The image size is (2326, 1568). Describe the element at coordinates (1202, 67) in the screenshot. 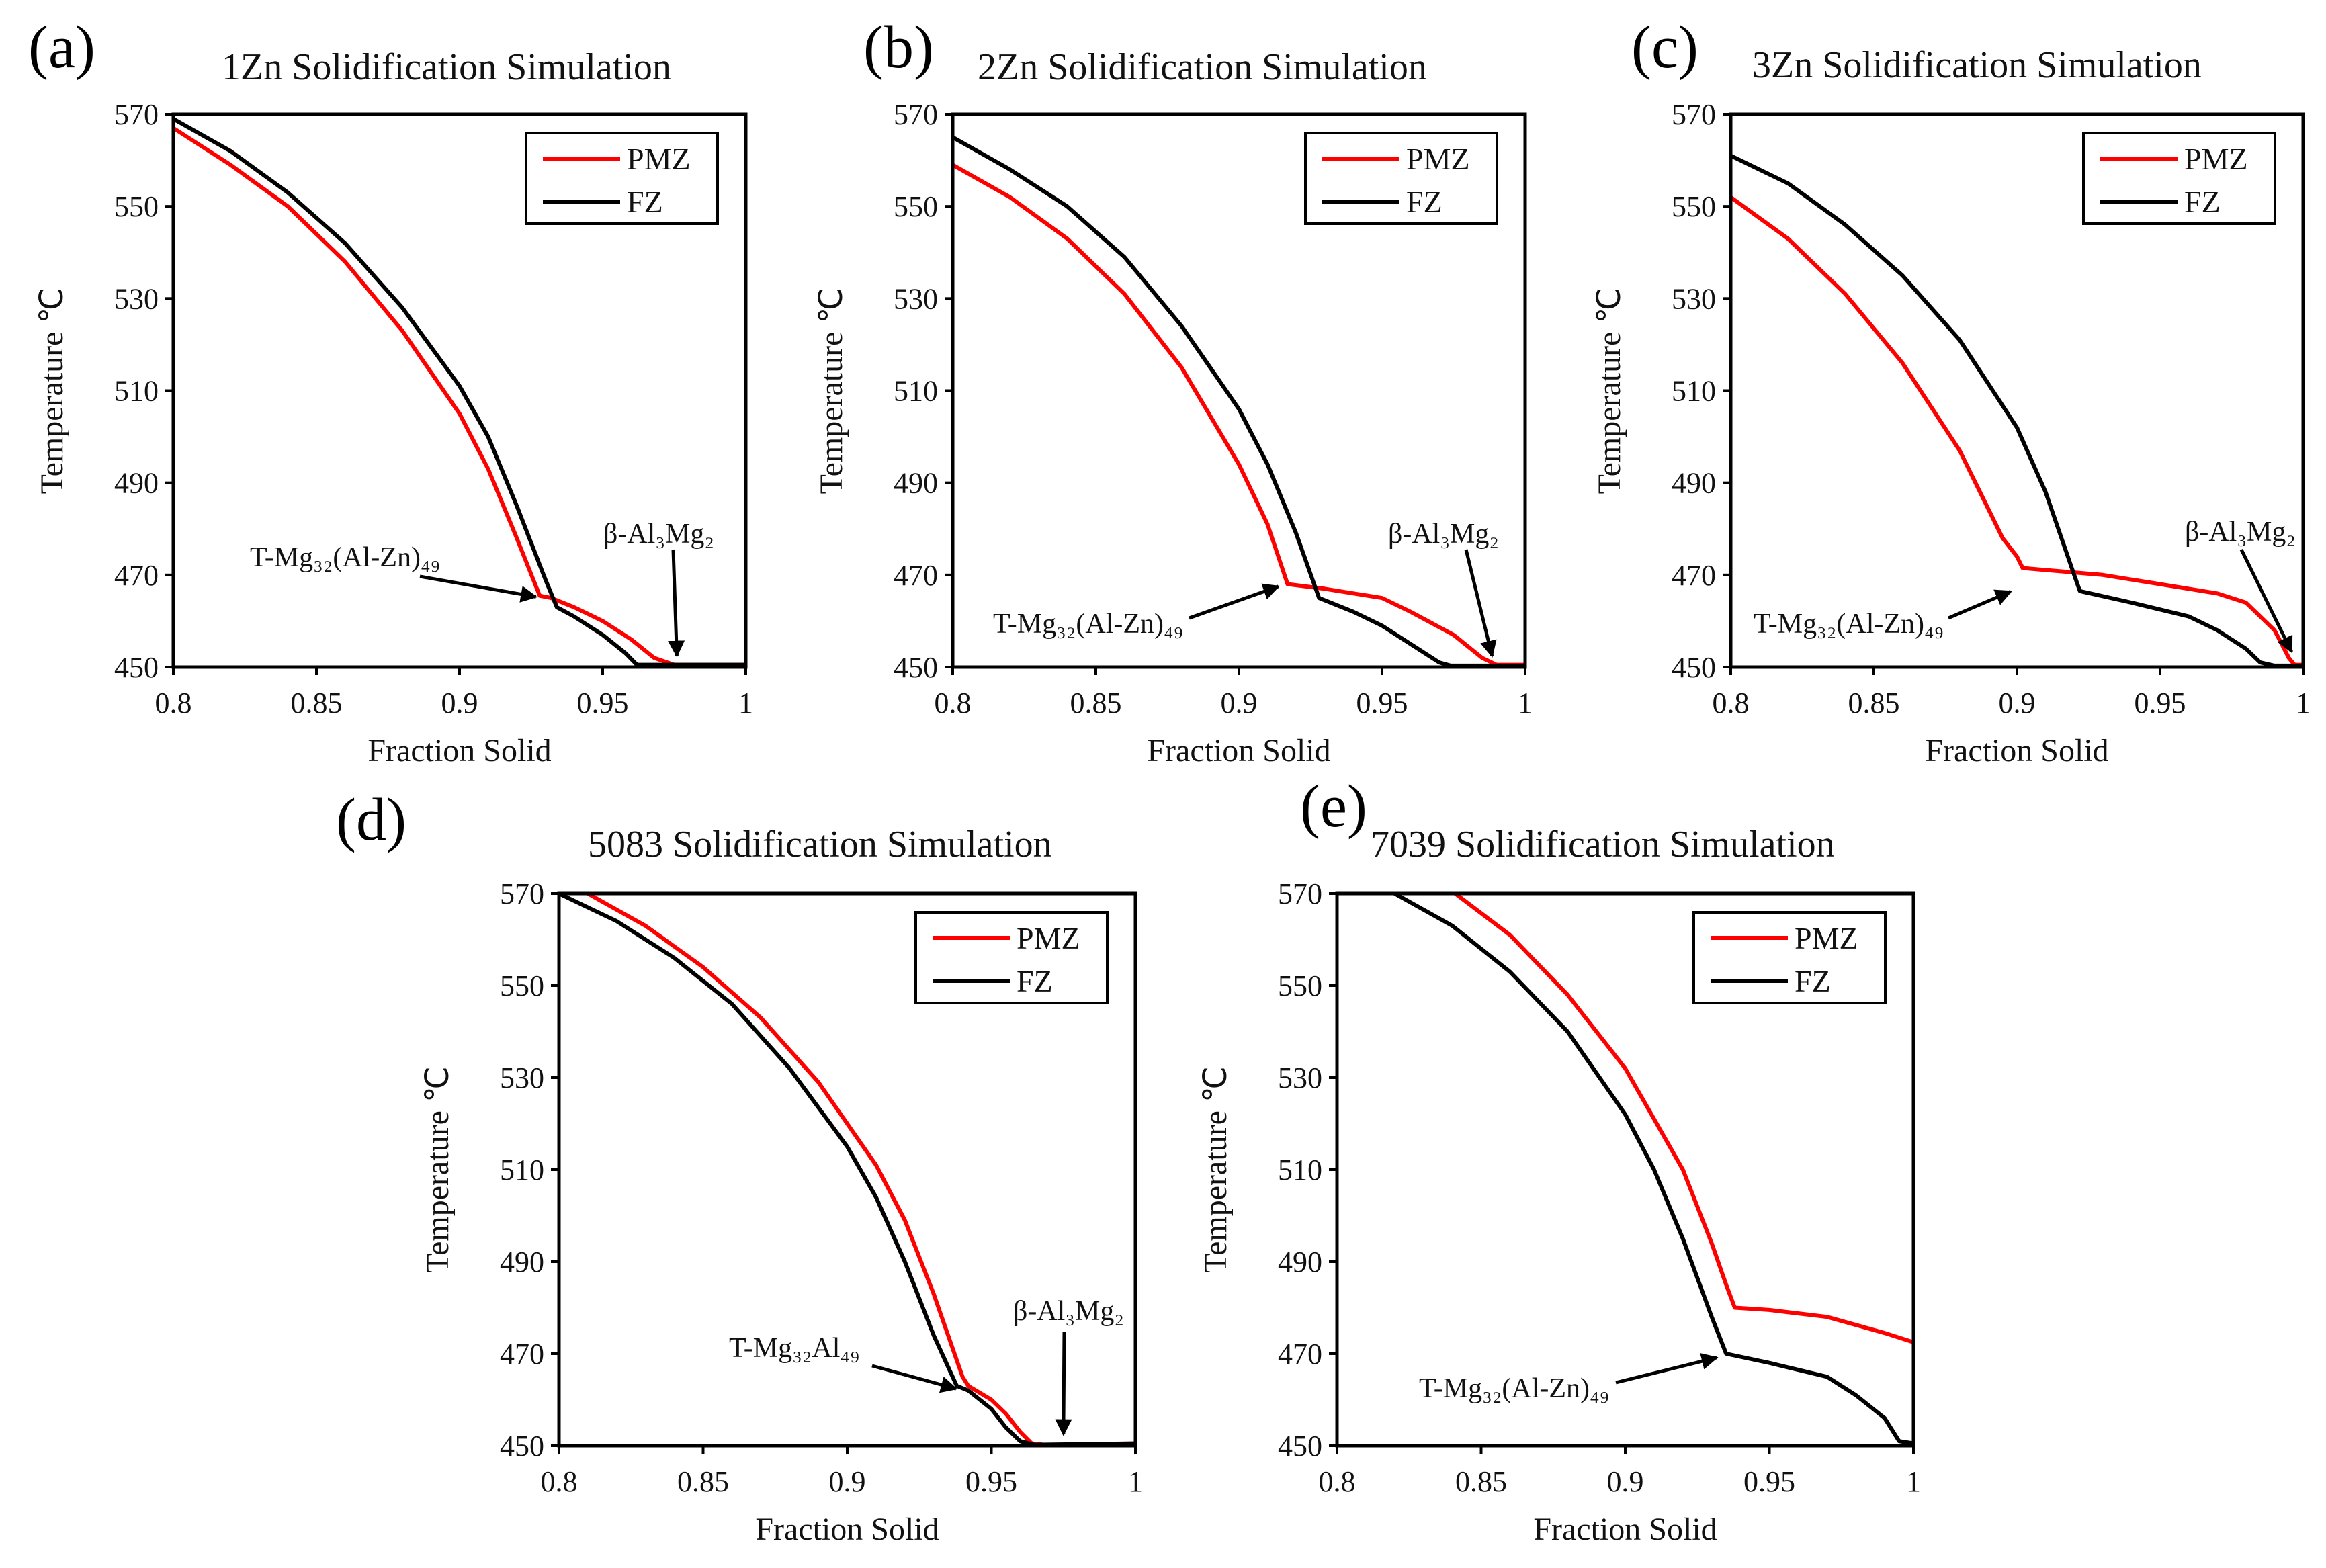

I see `chart-title: 2Zn Solidification Simulation` at that location.